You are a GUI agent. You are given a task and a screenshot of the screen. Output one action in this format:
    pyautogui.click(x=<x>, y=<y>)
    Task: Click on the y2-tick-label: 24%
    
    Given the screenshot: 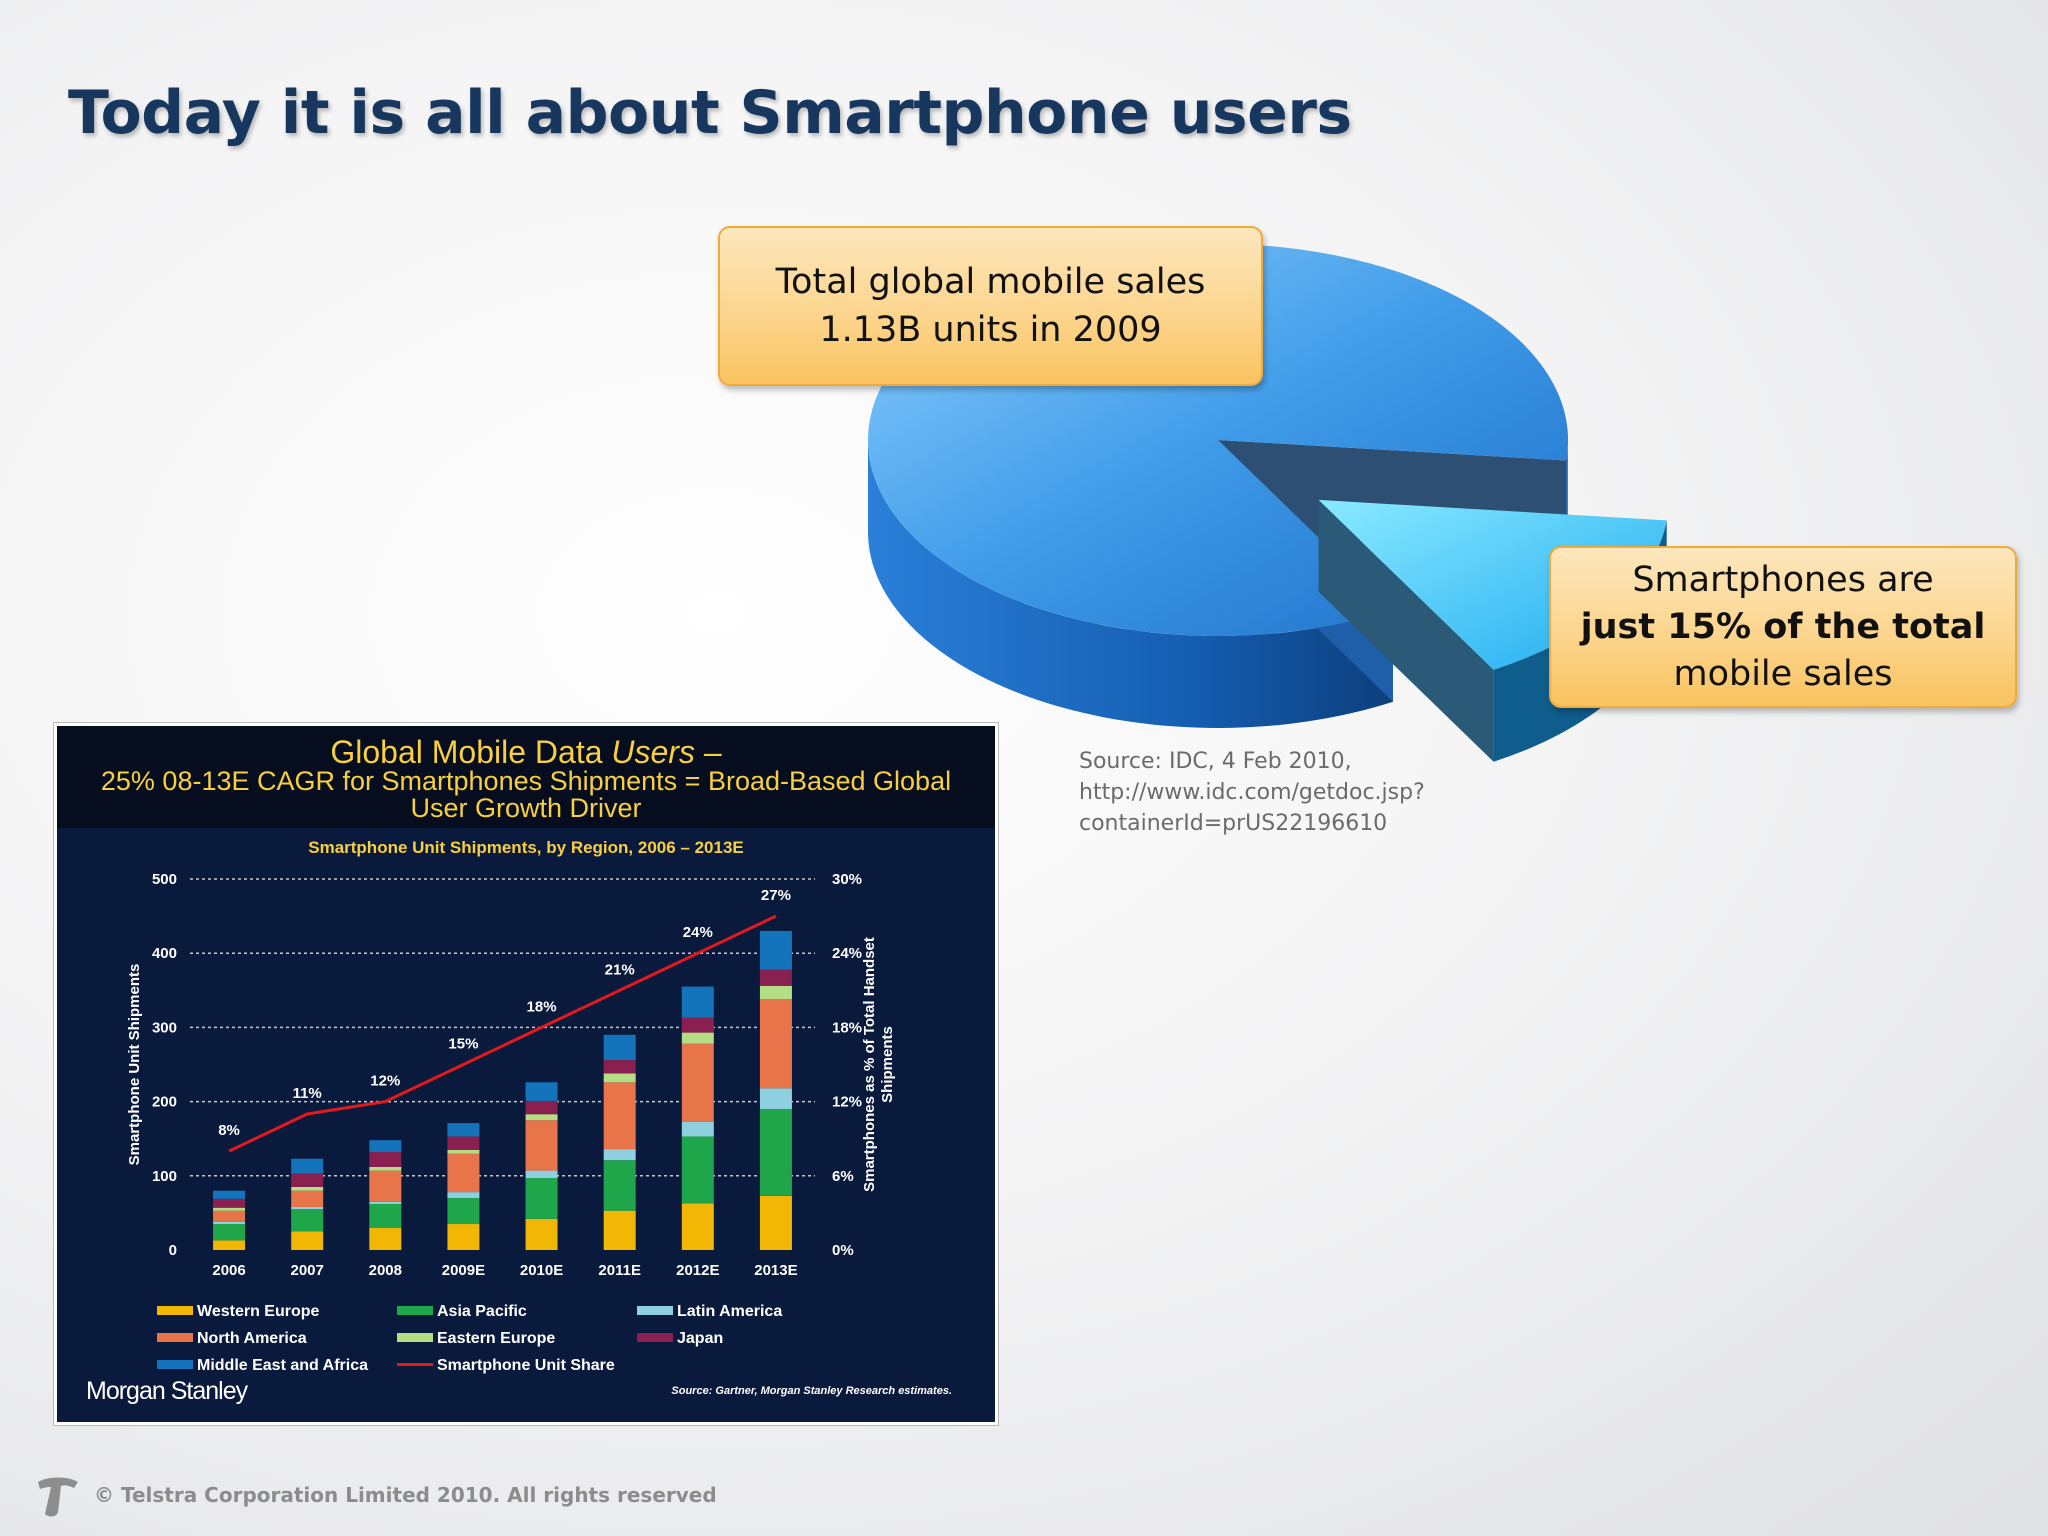 What is the action you would take?
    pyautogui.click(x=847, y=953)
    